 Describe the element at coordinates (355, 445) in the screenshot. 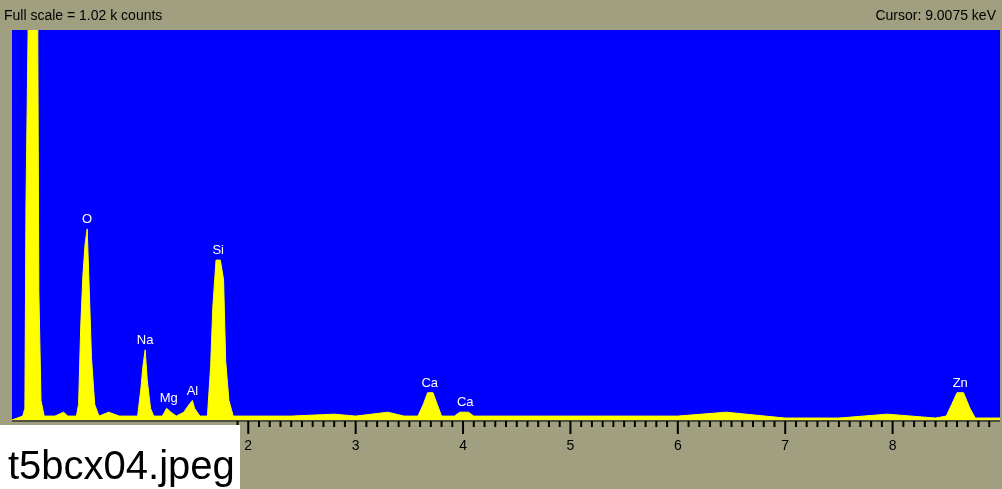

I see `x-tick-label: 3` at that location.